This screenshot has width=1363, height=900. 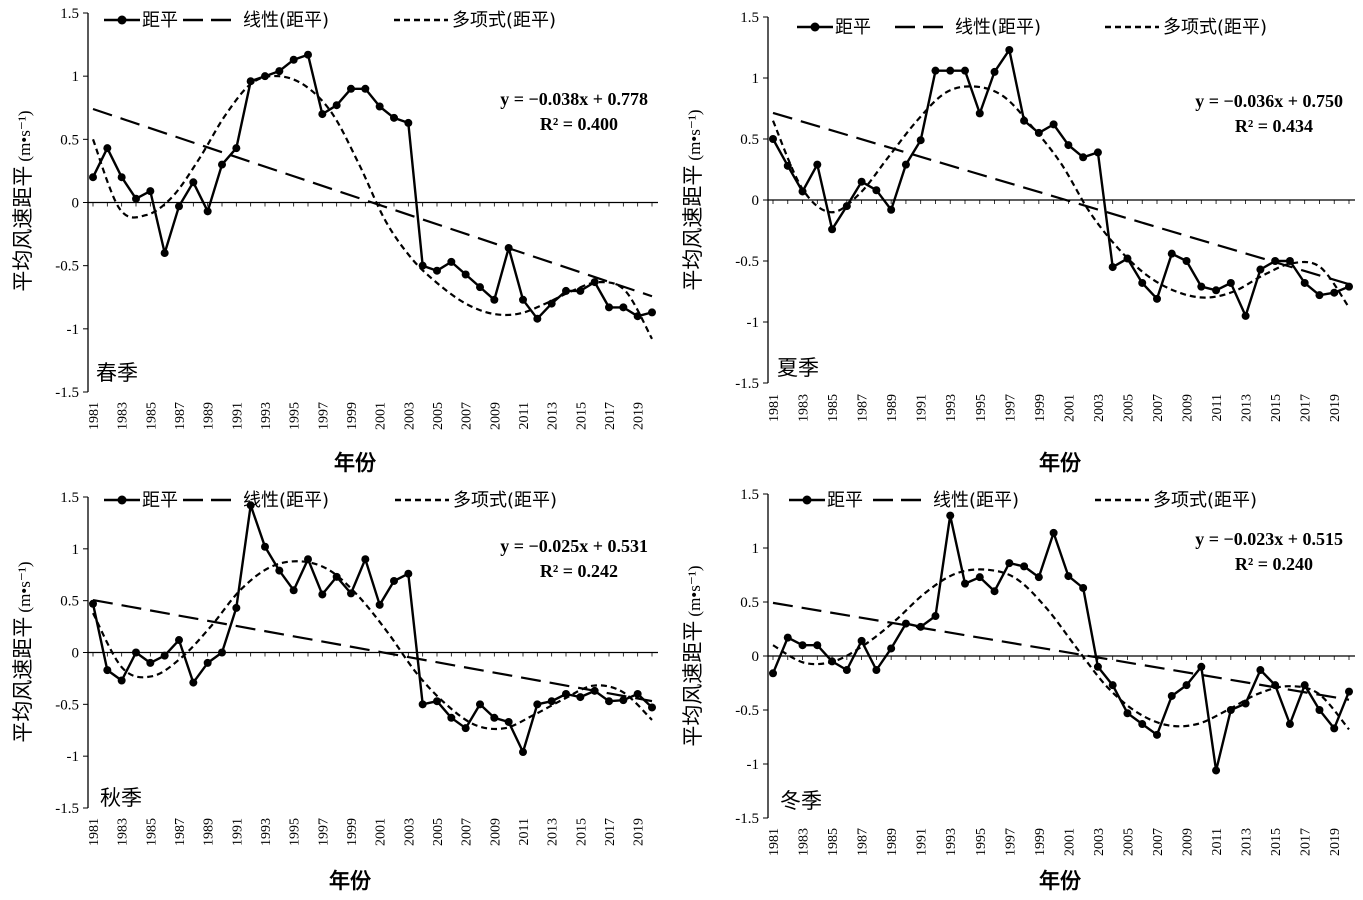 I want to click on x-tick-label: 2019, so click(x=639, y=832).